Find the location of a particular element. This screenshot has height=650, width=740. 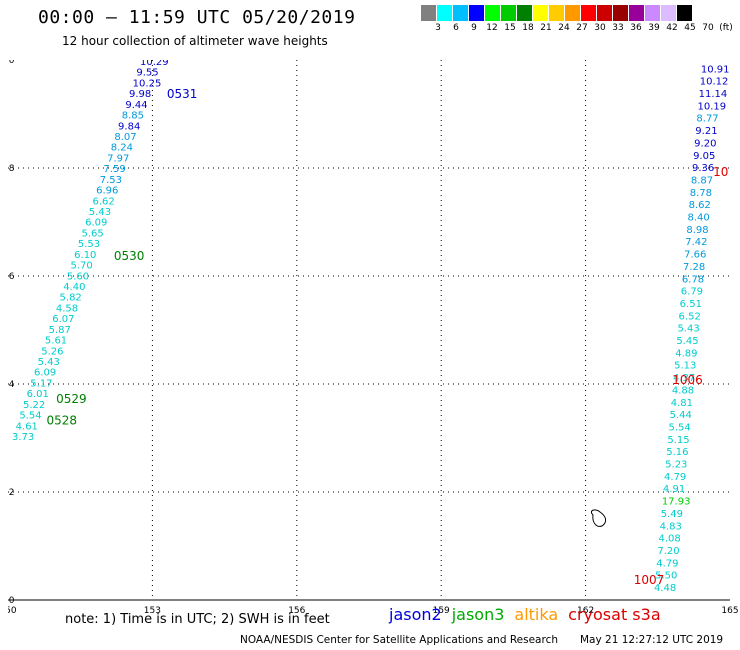

swh-value-label: 7.42 is located at coordinates (696, 242).